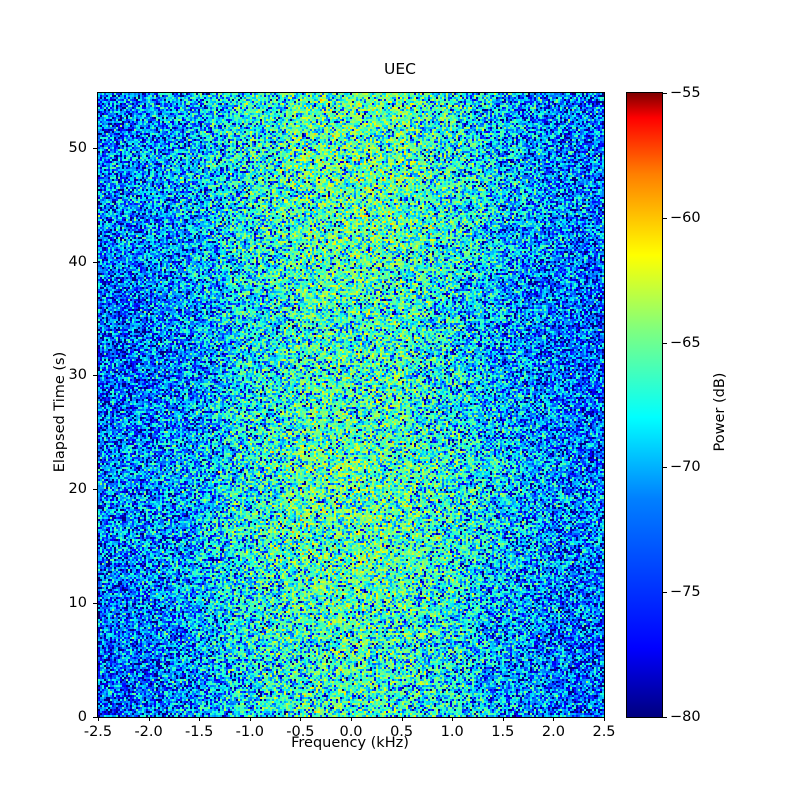 Image resolution: width=800 pixels, height=800 pixels. I want to click on y-axis-tick-label: 20, so click(77, 489).